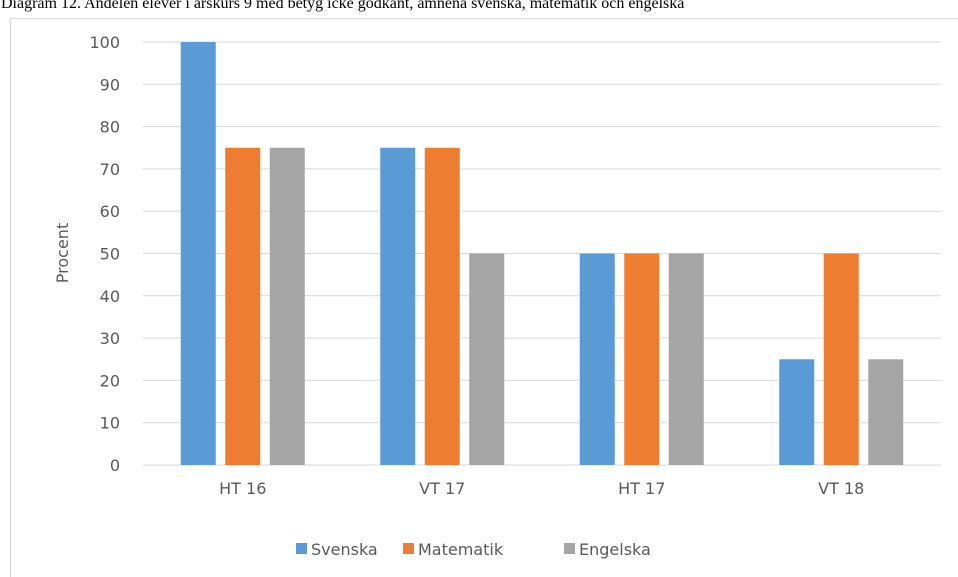  What do you see at coordinates (110, 423) in the screenshot?
I see `y-tick-label: 10` at bounding box center [110, 423].